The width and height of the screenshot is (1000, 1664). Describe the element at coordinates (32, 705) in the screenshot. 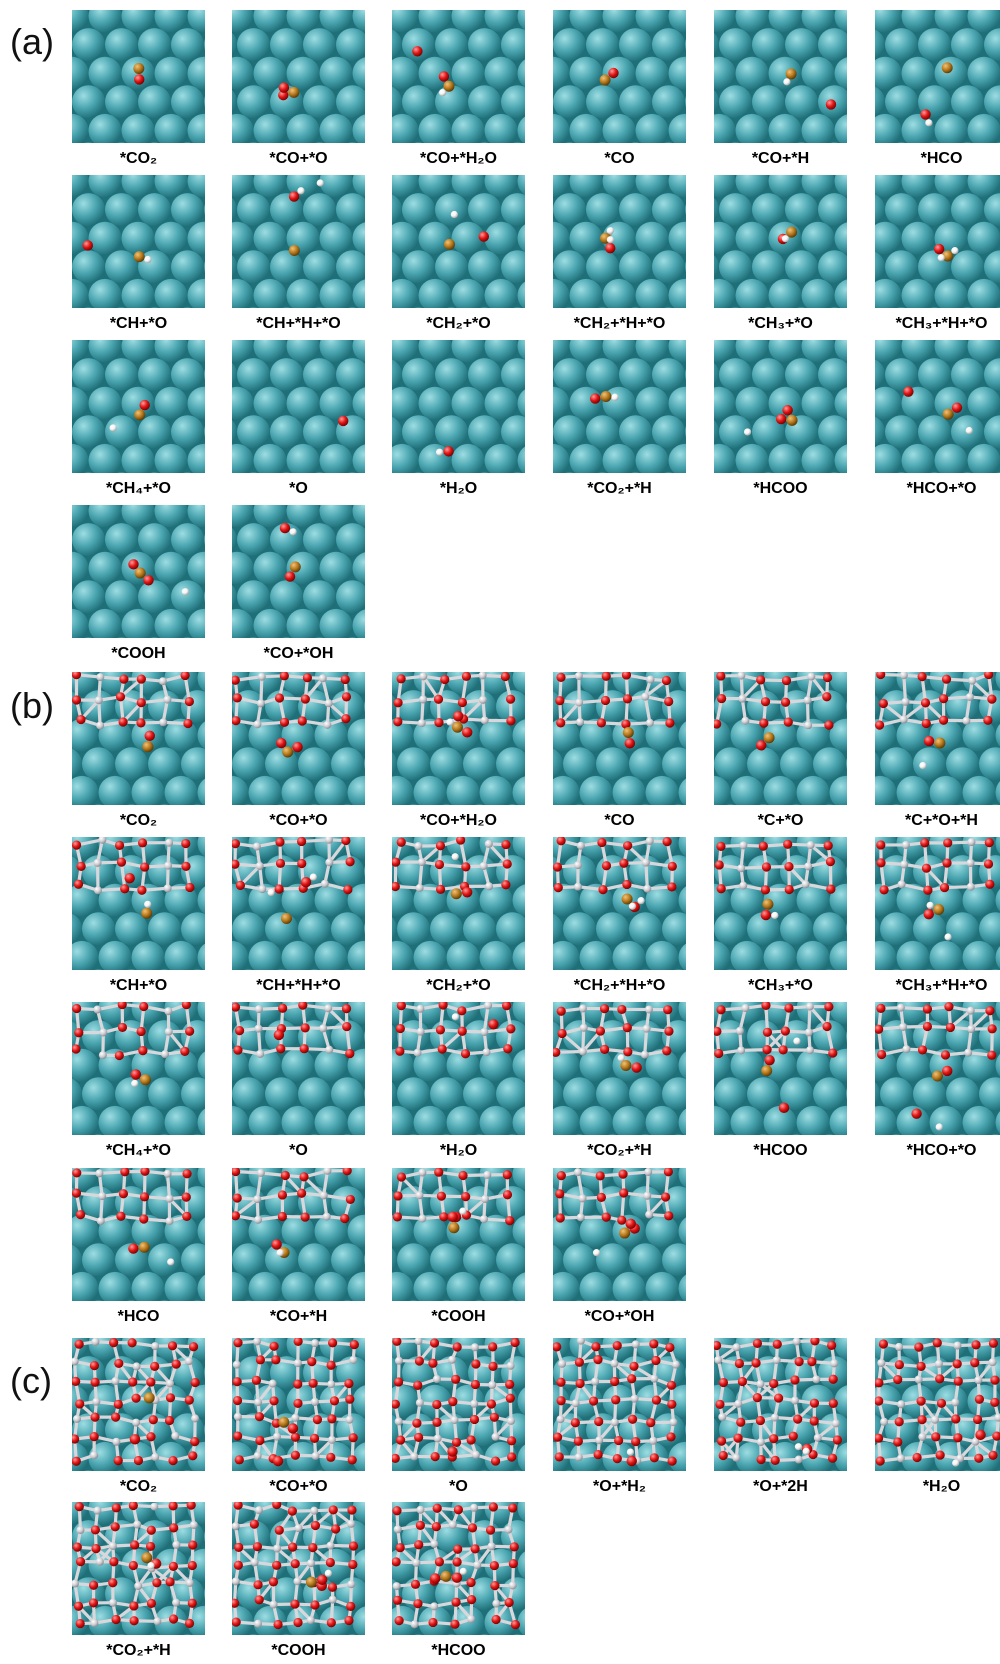

I see `panel-label: (b)` at that location.